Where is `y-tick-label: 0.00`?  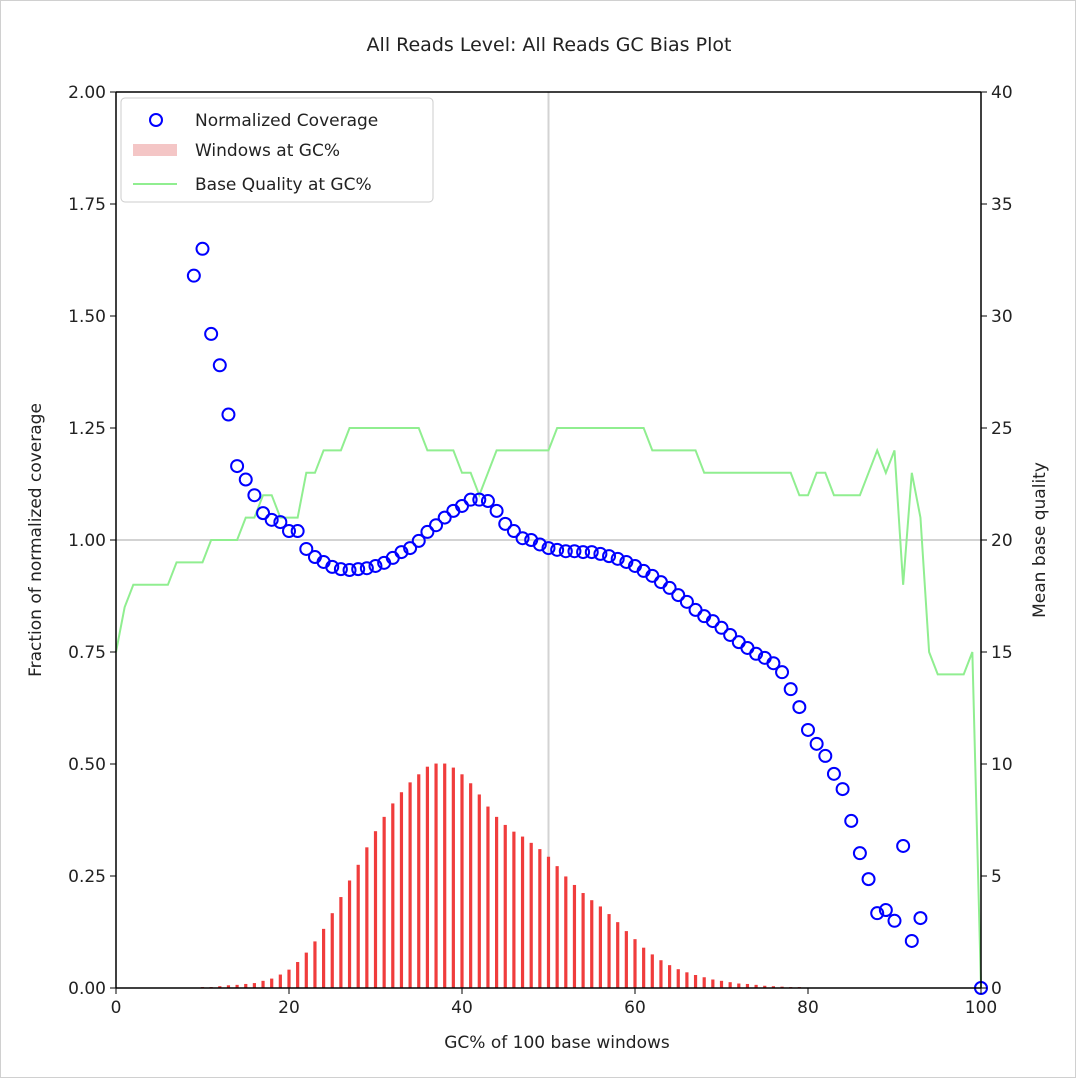
y-tick-label: 0.00 is located at coordinates (87, 989).